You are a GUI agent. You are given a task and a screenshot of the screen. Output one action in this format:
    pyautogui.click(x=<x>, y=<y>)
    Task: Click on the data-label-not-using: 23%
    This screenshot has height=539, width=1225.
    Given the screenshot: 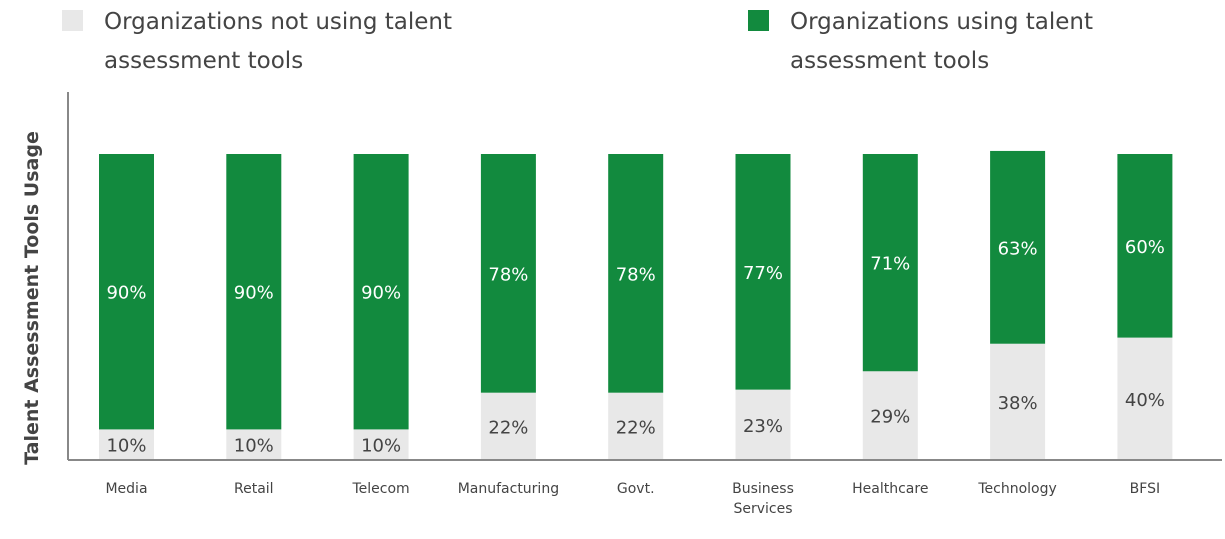 What is the action you would take?
    pyautogui.click(x=763, y=426)
    